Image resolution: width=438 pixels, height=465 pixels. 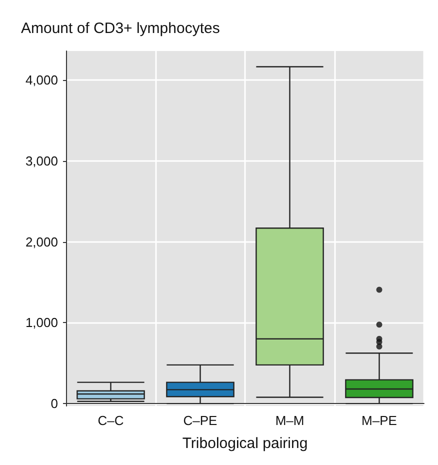 What do you see at coordinates (41, 80) in the screenshot?
I see `y-tick-label: 4,000` at bounding box center [41, 80].